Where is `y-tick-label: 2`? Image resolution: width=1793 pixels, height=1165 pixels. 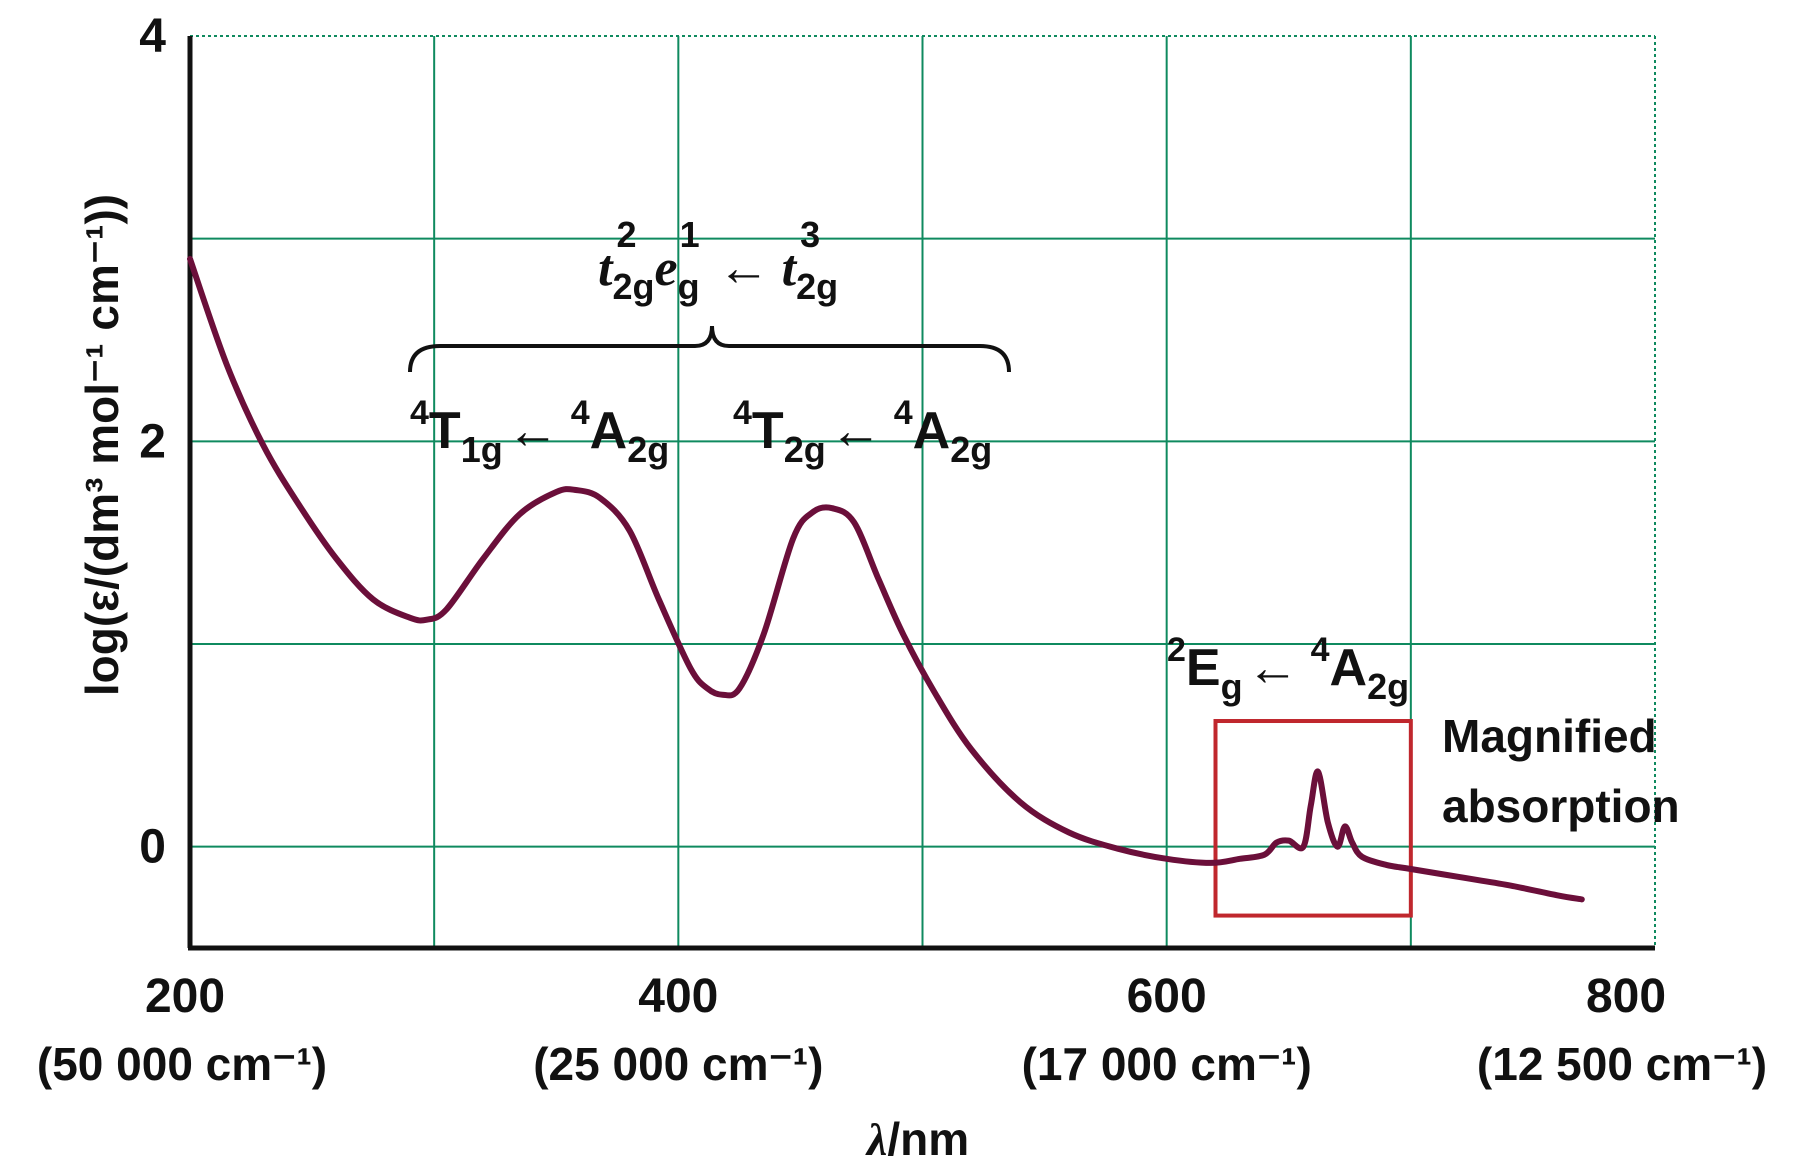
y-tick-label: 2 is located at coordinates (152, 441).